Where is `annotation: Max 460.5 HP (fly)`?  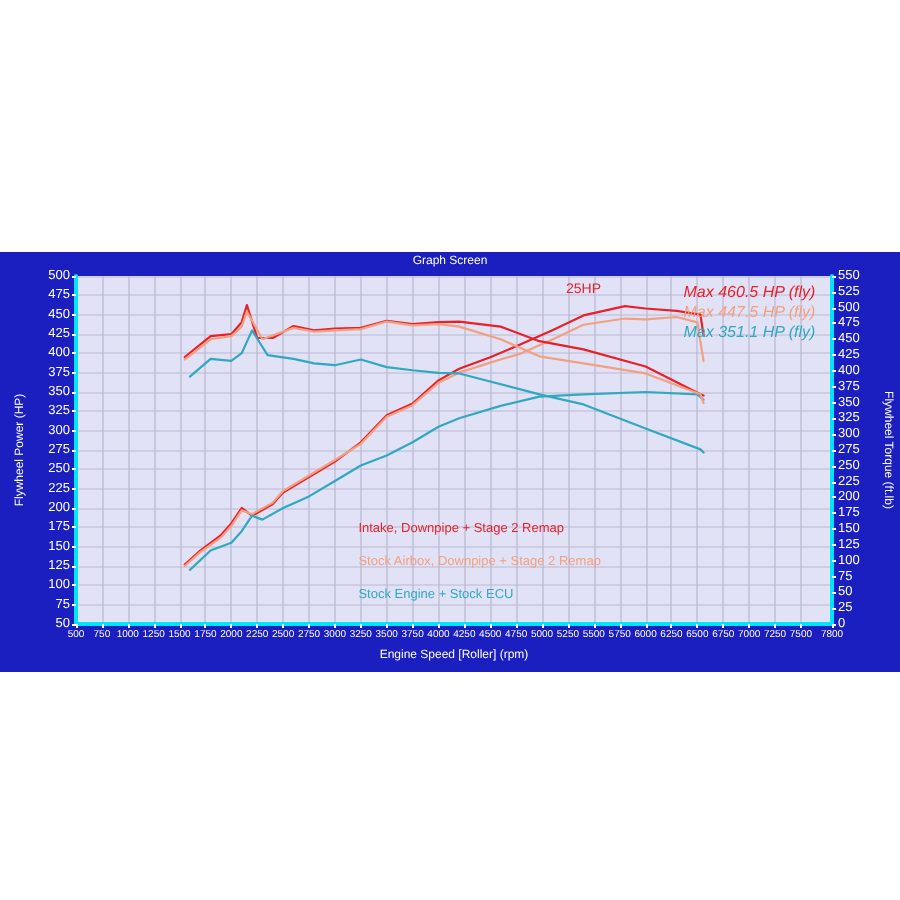 annotation: Max 460.5 HP (fly) is located at coordinates (750, 292).